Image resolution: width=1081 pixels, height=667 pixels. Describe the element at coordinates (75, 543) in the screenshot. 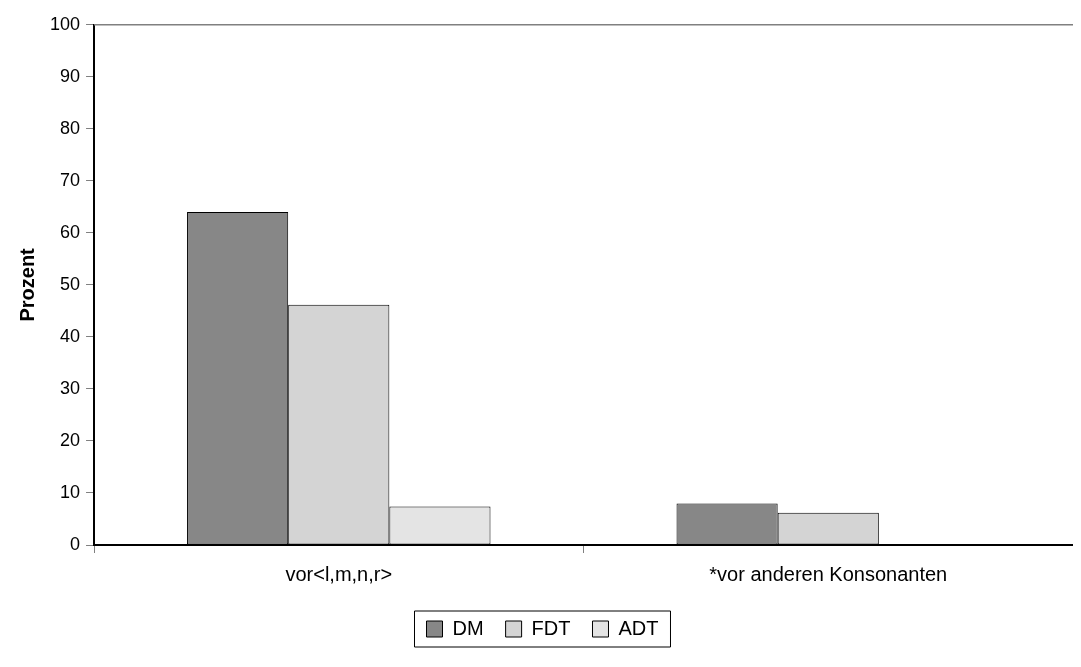

I see `y-tick-label: 0` at that location.